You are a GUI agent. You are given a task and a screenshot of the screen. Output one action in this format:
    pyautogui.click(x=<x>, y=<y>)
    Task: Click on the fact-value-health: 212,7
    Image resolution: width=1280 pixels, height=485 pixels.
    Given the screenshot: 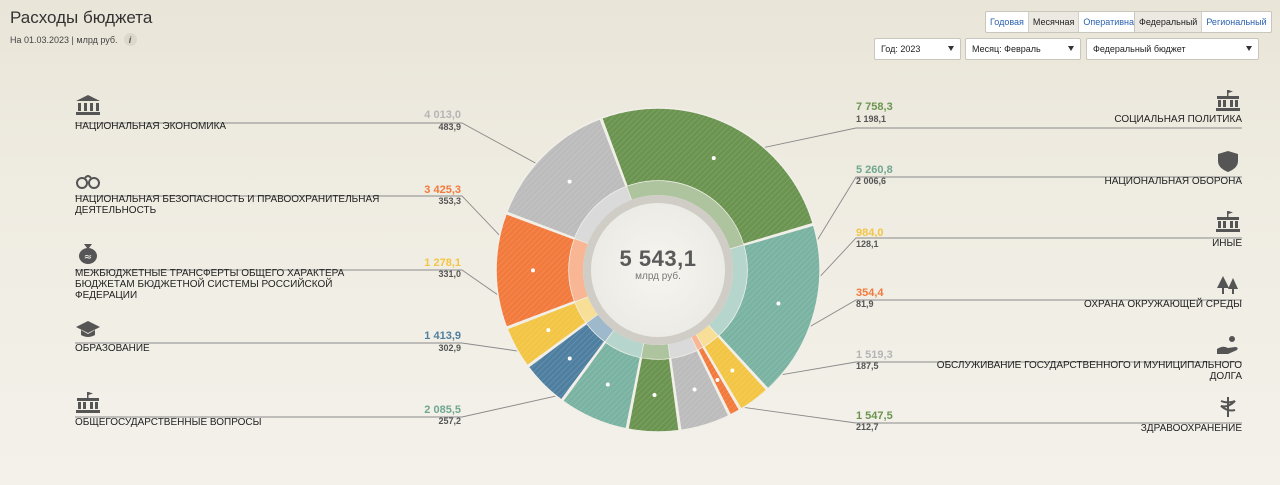 What is the action you would take?
    pyautogui.click(x=867, y=427)
    